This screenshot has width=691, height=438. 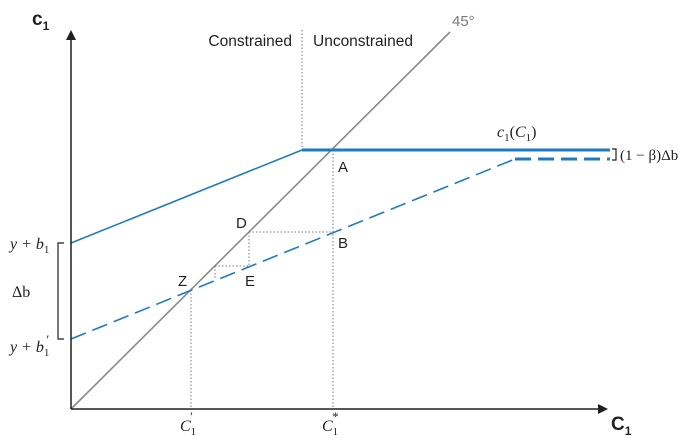 I want to click on point-label-z: Z, so click(x=182, y=281).